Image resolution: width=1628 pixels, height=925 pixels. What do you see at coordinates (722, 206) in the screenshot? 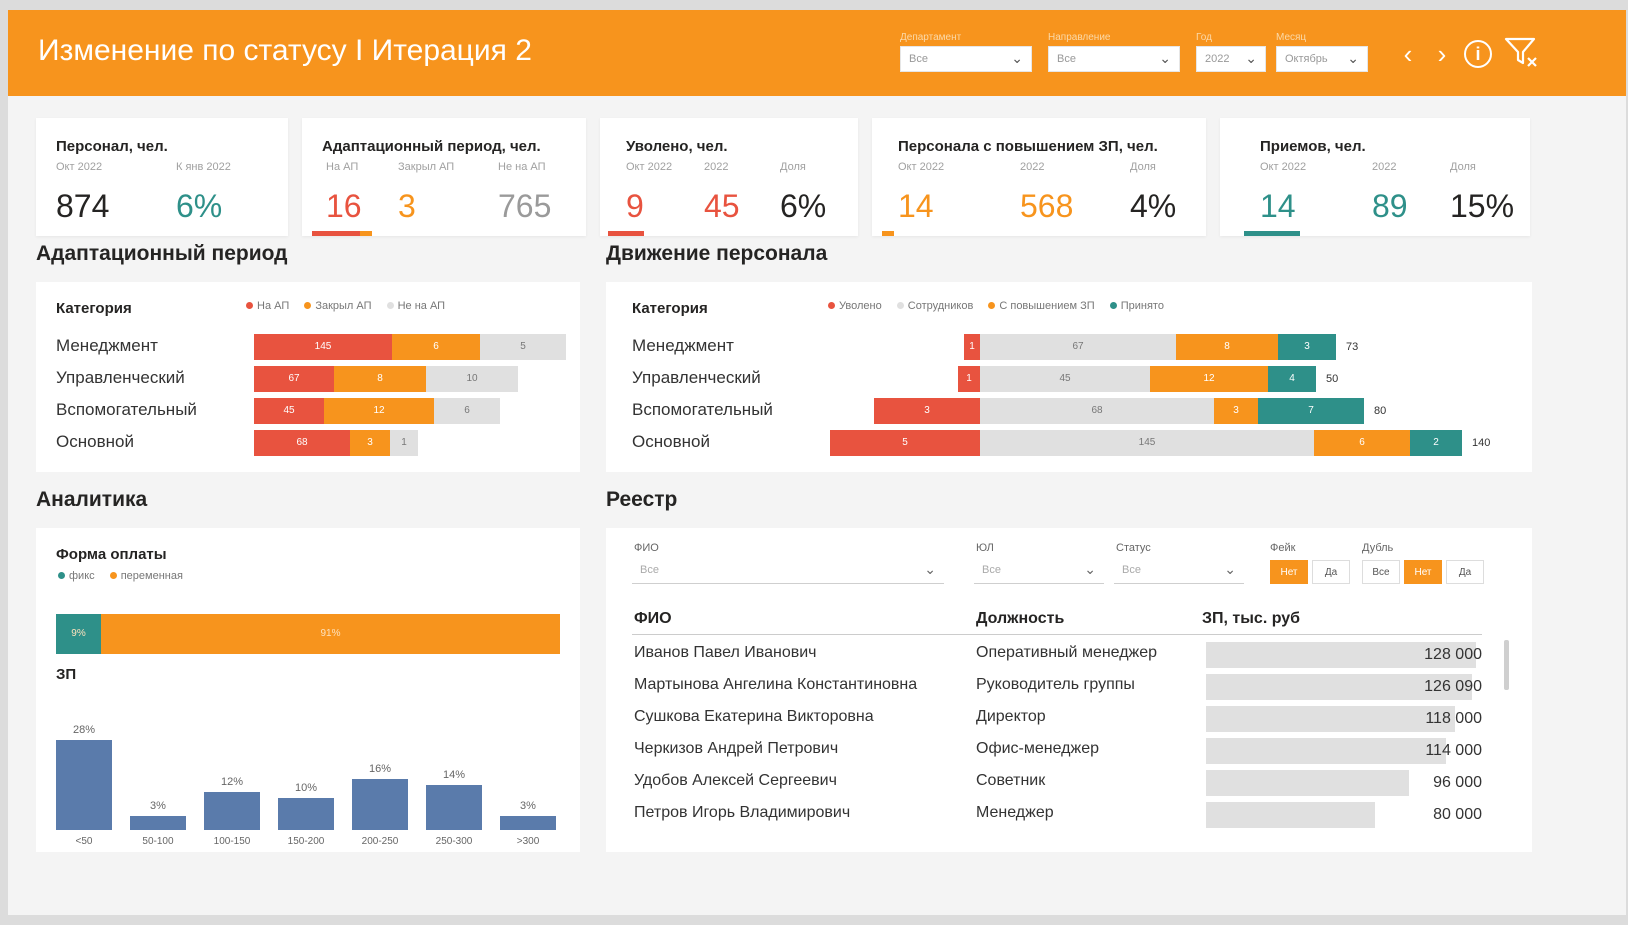
I see `kpi-value: 45` at bounding box center [722, 206].